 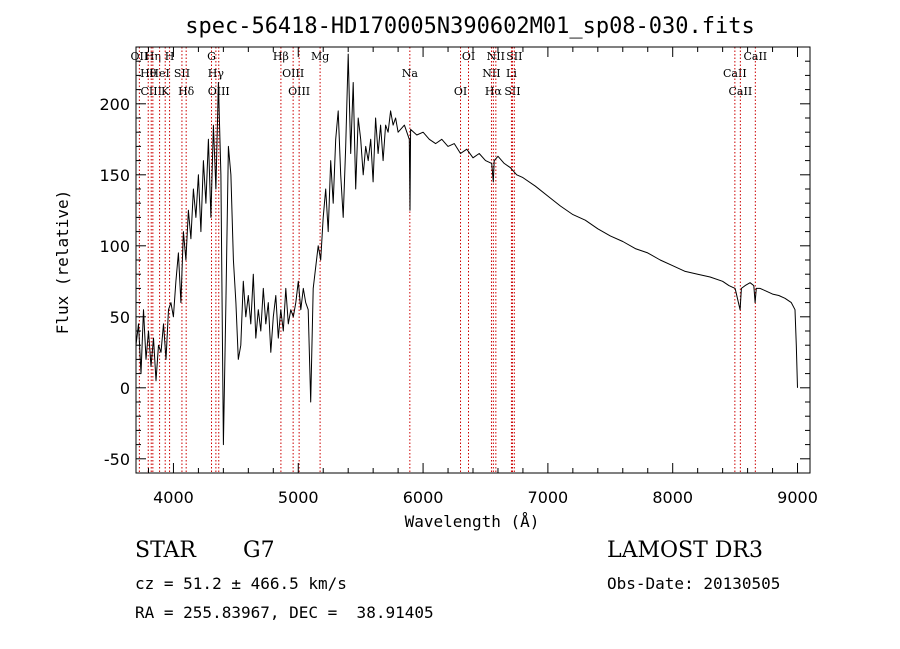 I want to click on object-subclass: G7, so click(x=259, y=550).